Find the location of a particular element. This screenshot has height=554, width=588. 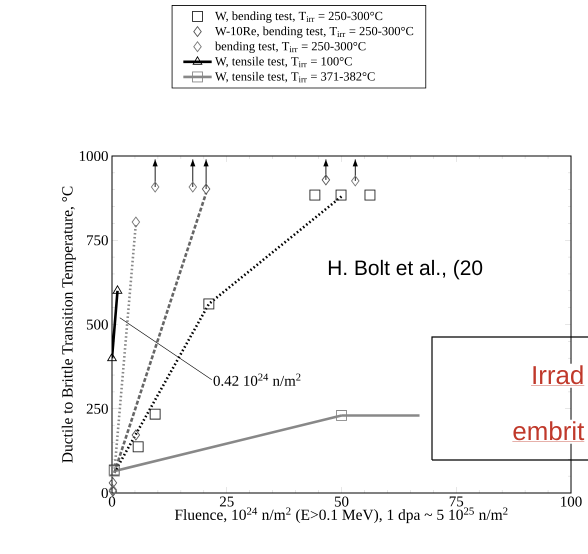

y-tick-label: 0 is located at coordinates (105, 493).